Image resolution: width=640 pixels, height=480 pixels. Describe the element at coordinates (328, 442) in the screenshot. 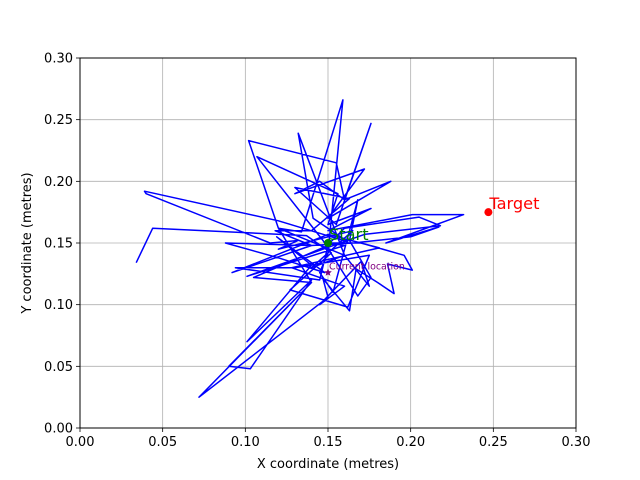

I see `x-tick-label: 0.15` at that location.